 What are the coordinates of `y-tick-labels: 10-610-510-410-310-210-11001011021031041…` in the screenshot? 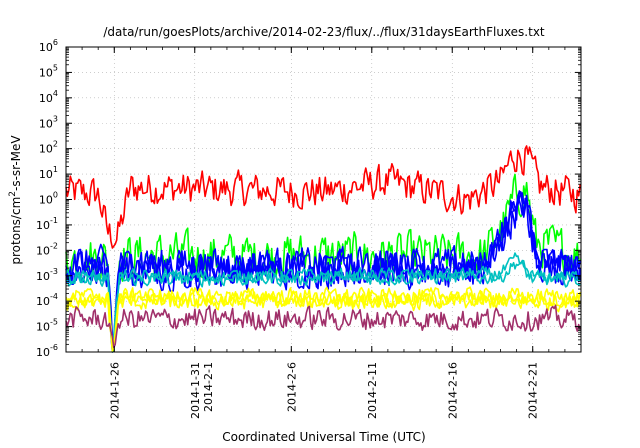 It's located at (47, 198).